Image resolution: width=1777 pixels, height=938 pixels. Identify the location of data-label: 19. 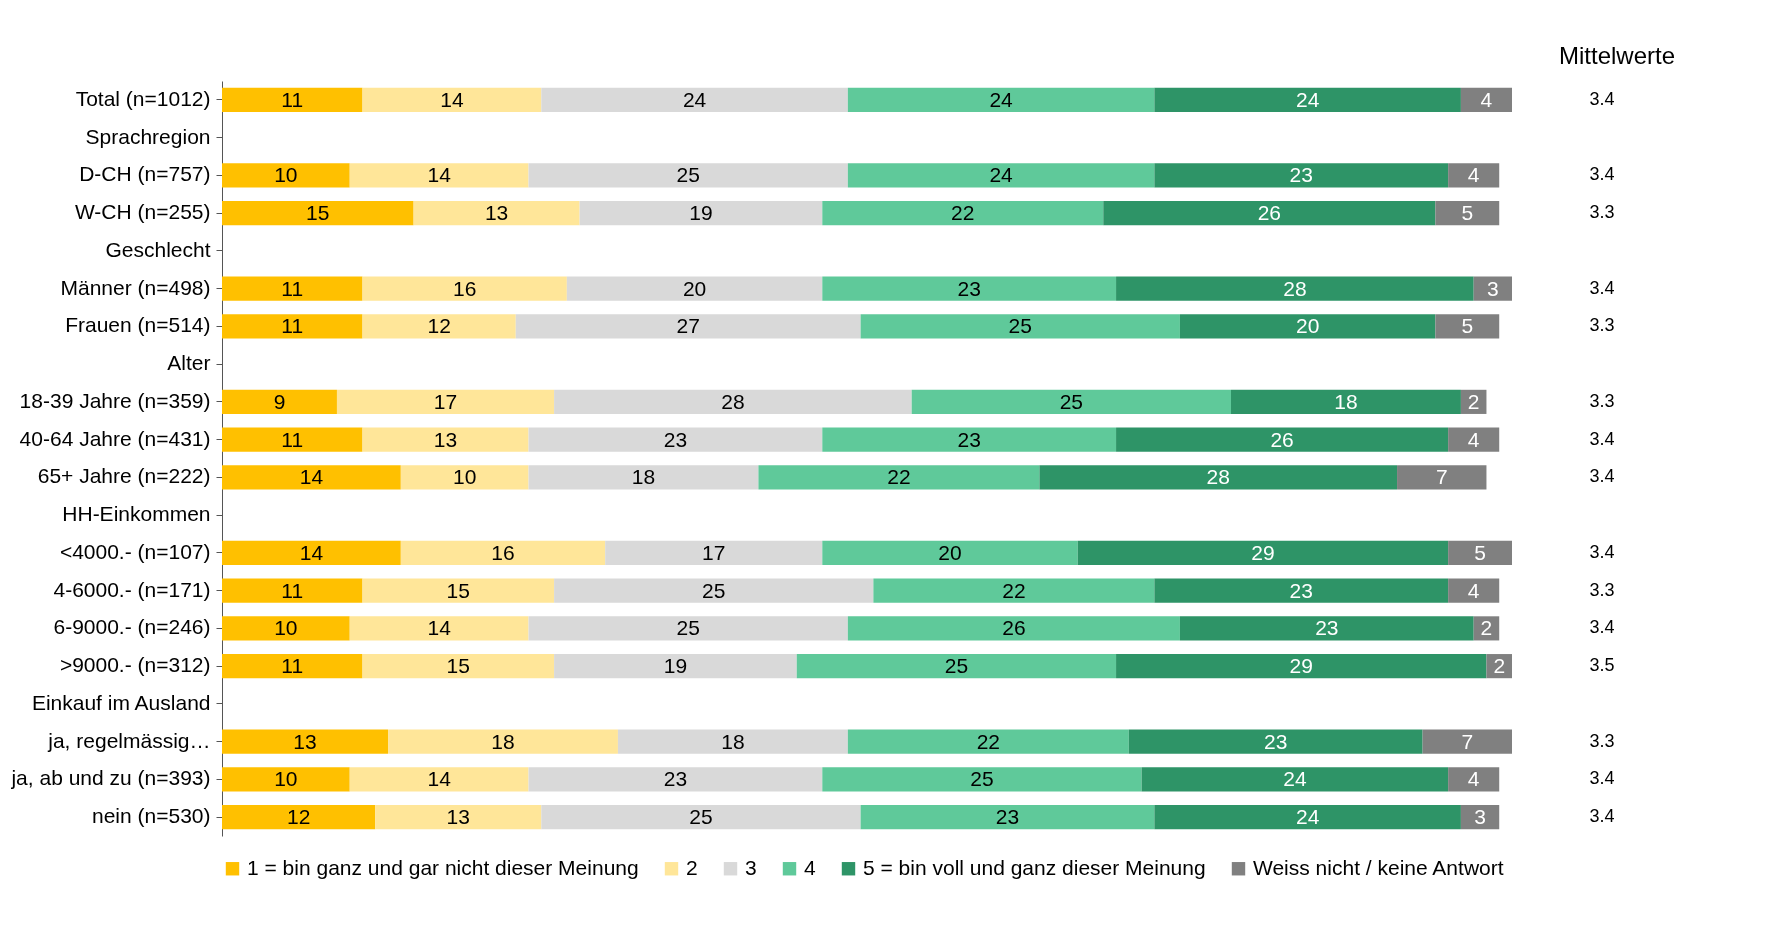
(675, 666).